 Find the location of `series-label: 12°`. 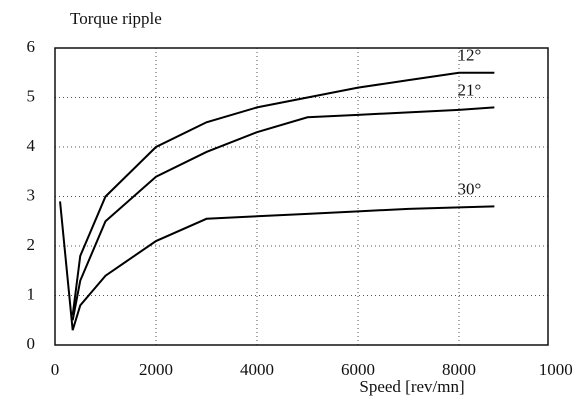

series-label: 12° is located at coordinates (469, 55).